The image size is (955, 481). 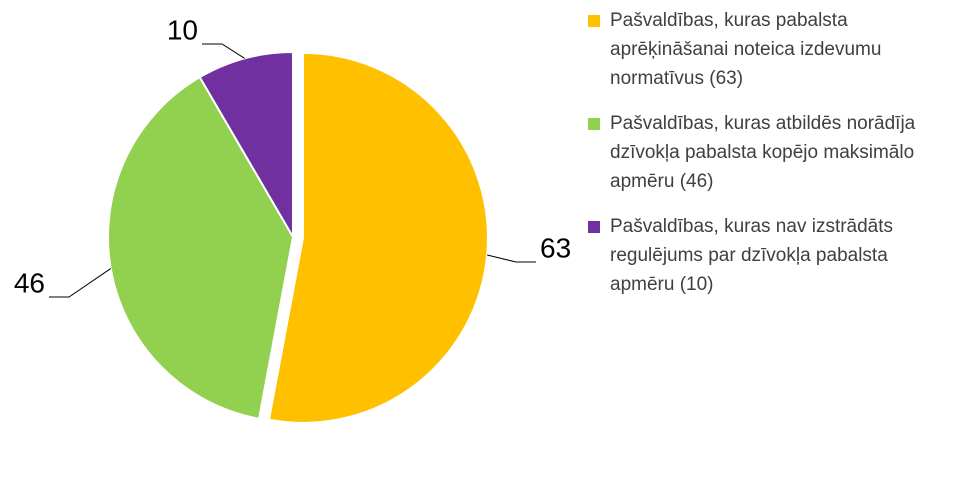 I want to click on data-label: 10, so click(x=182, y=29).